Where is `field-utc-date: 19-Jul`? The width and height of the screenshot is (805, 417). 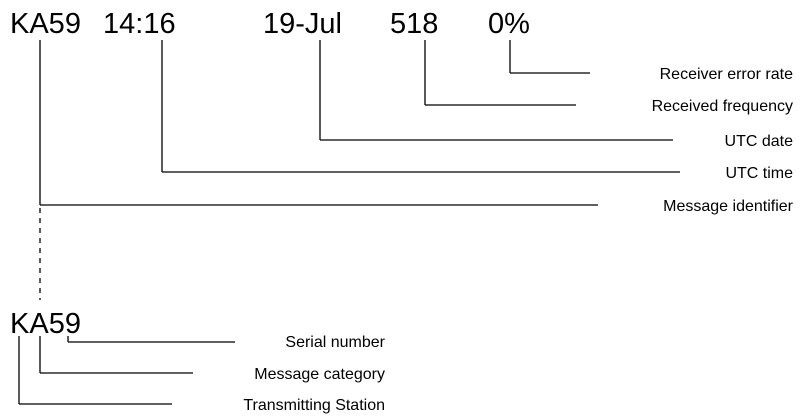
field-utc-date: 19-Jul is located at coordinates (302, 24).